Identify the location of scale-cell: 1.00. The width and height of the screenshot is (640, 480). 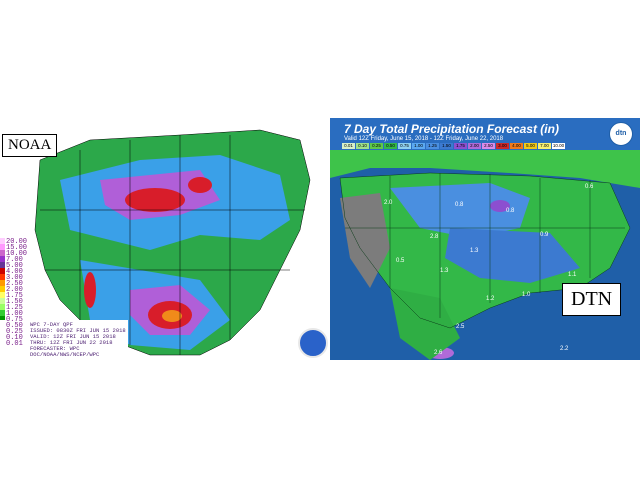
(418, 146).